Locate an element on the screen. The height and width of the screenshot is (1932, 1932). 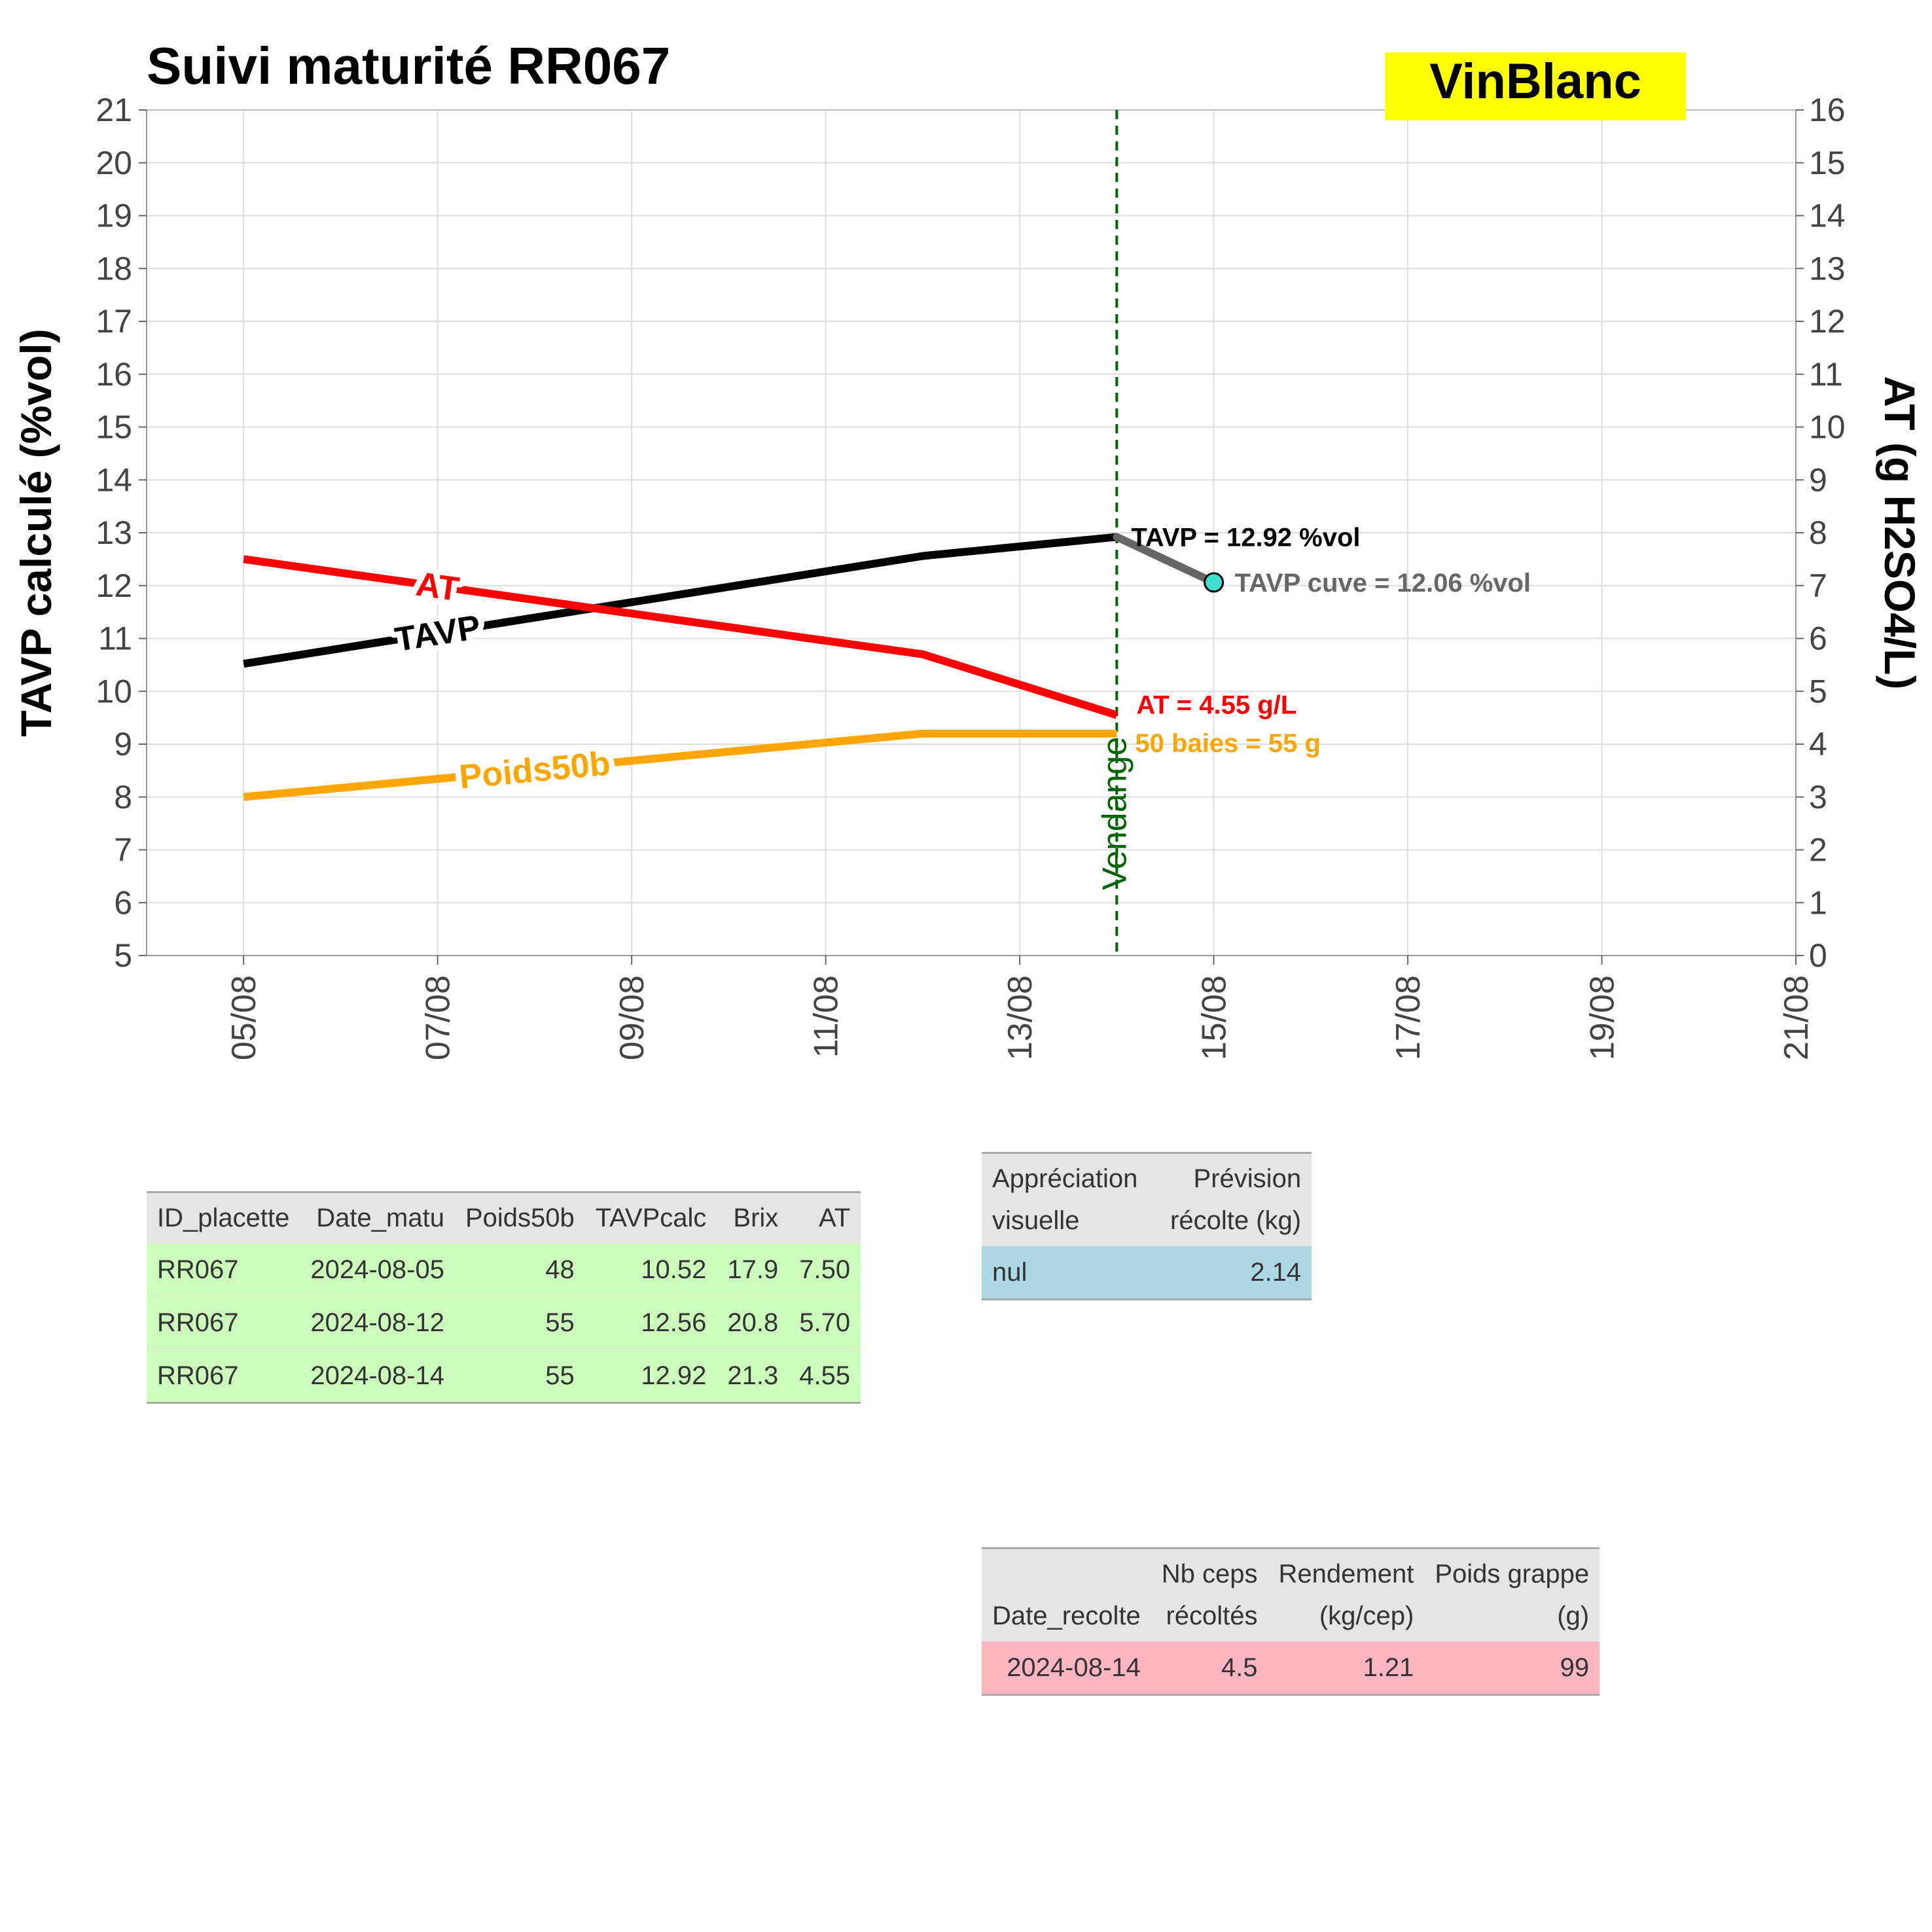
cell-at: 4.55 is located at coordinates (825, 1376).